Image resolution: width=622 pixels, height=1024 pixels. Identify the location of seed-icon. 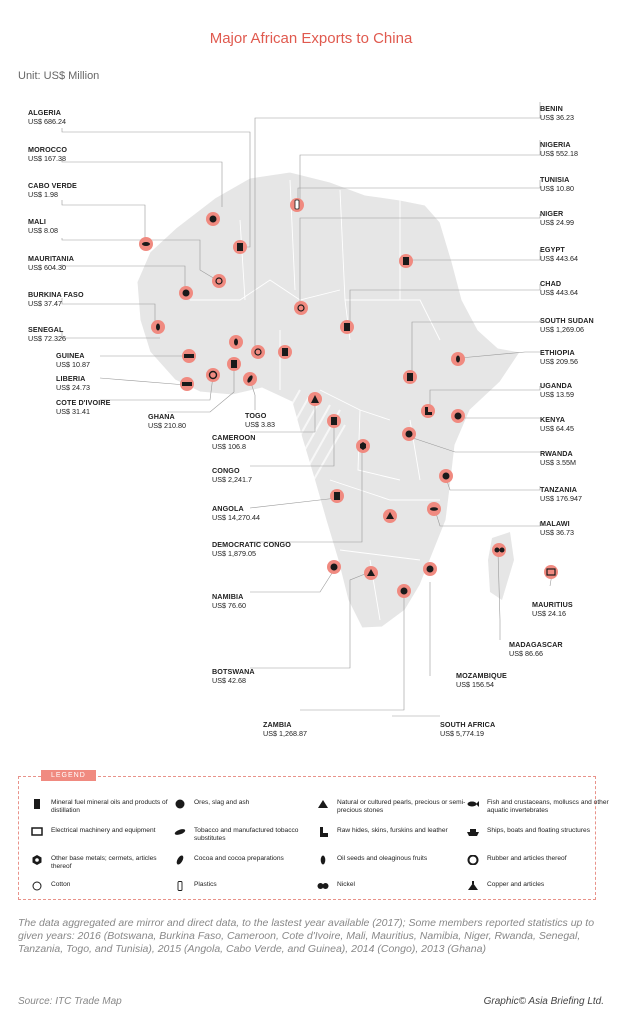
(323, 860).